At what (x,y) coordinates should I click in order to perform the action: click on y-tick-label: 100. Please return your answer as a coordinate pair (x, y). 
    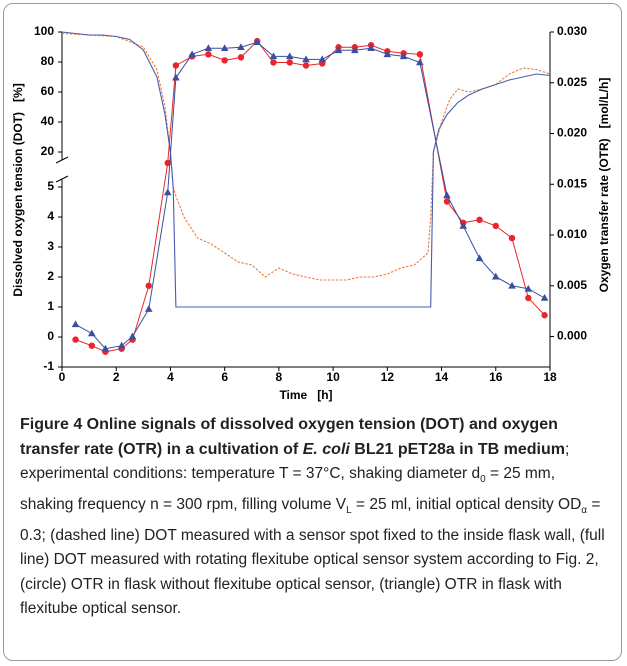
    Looking at the image, I should click on (44, 31).